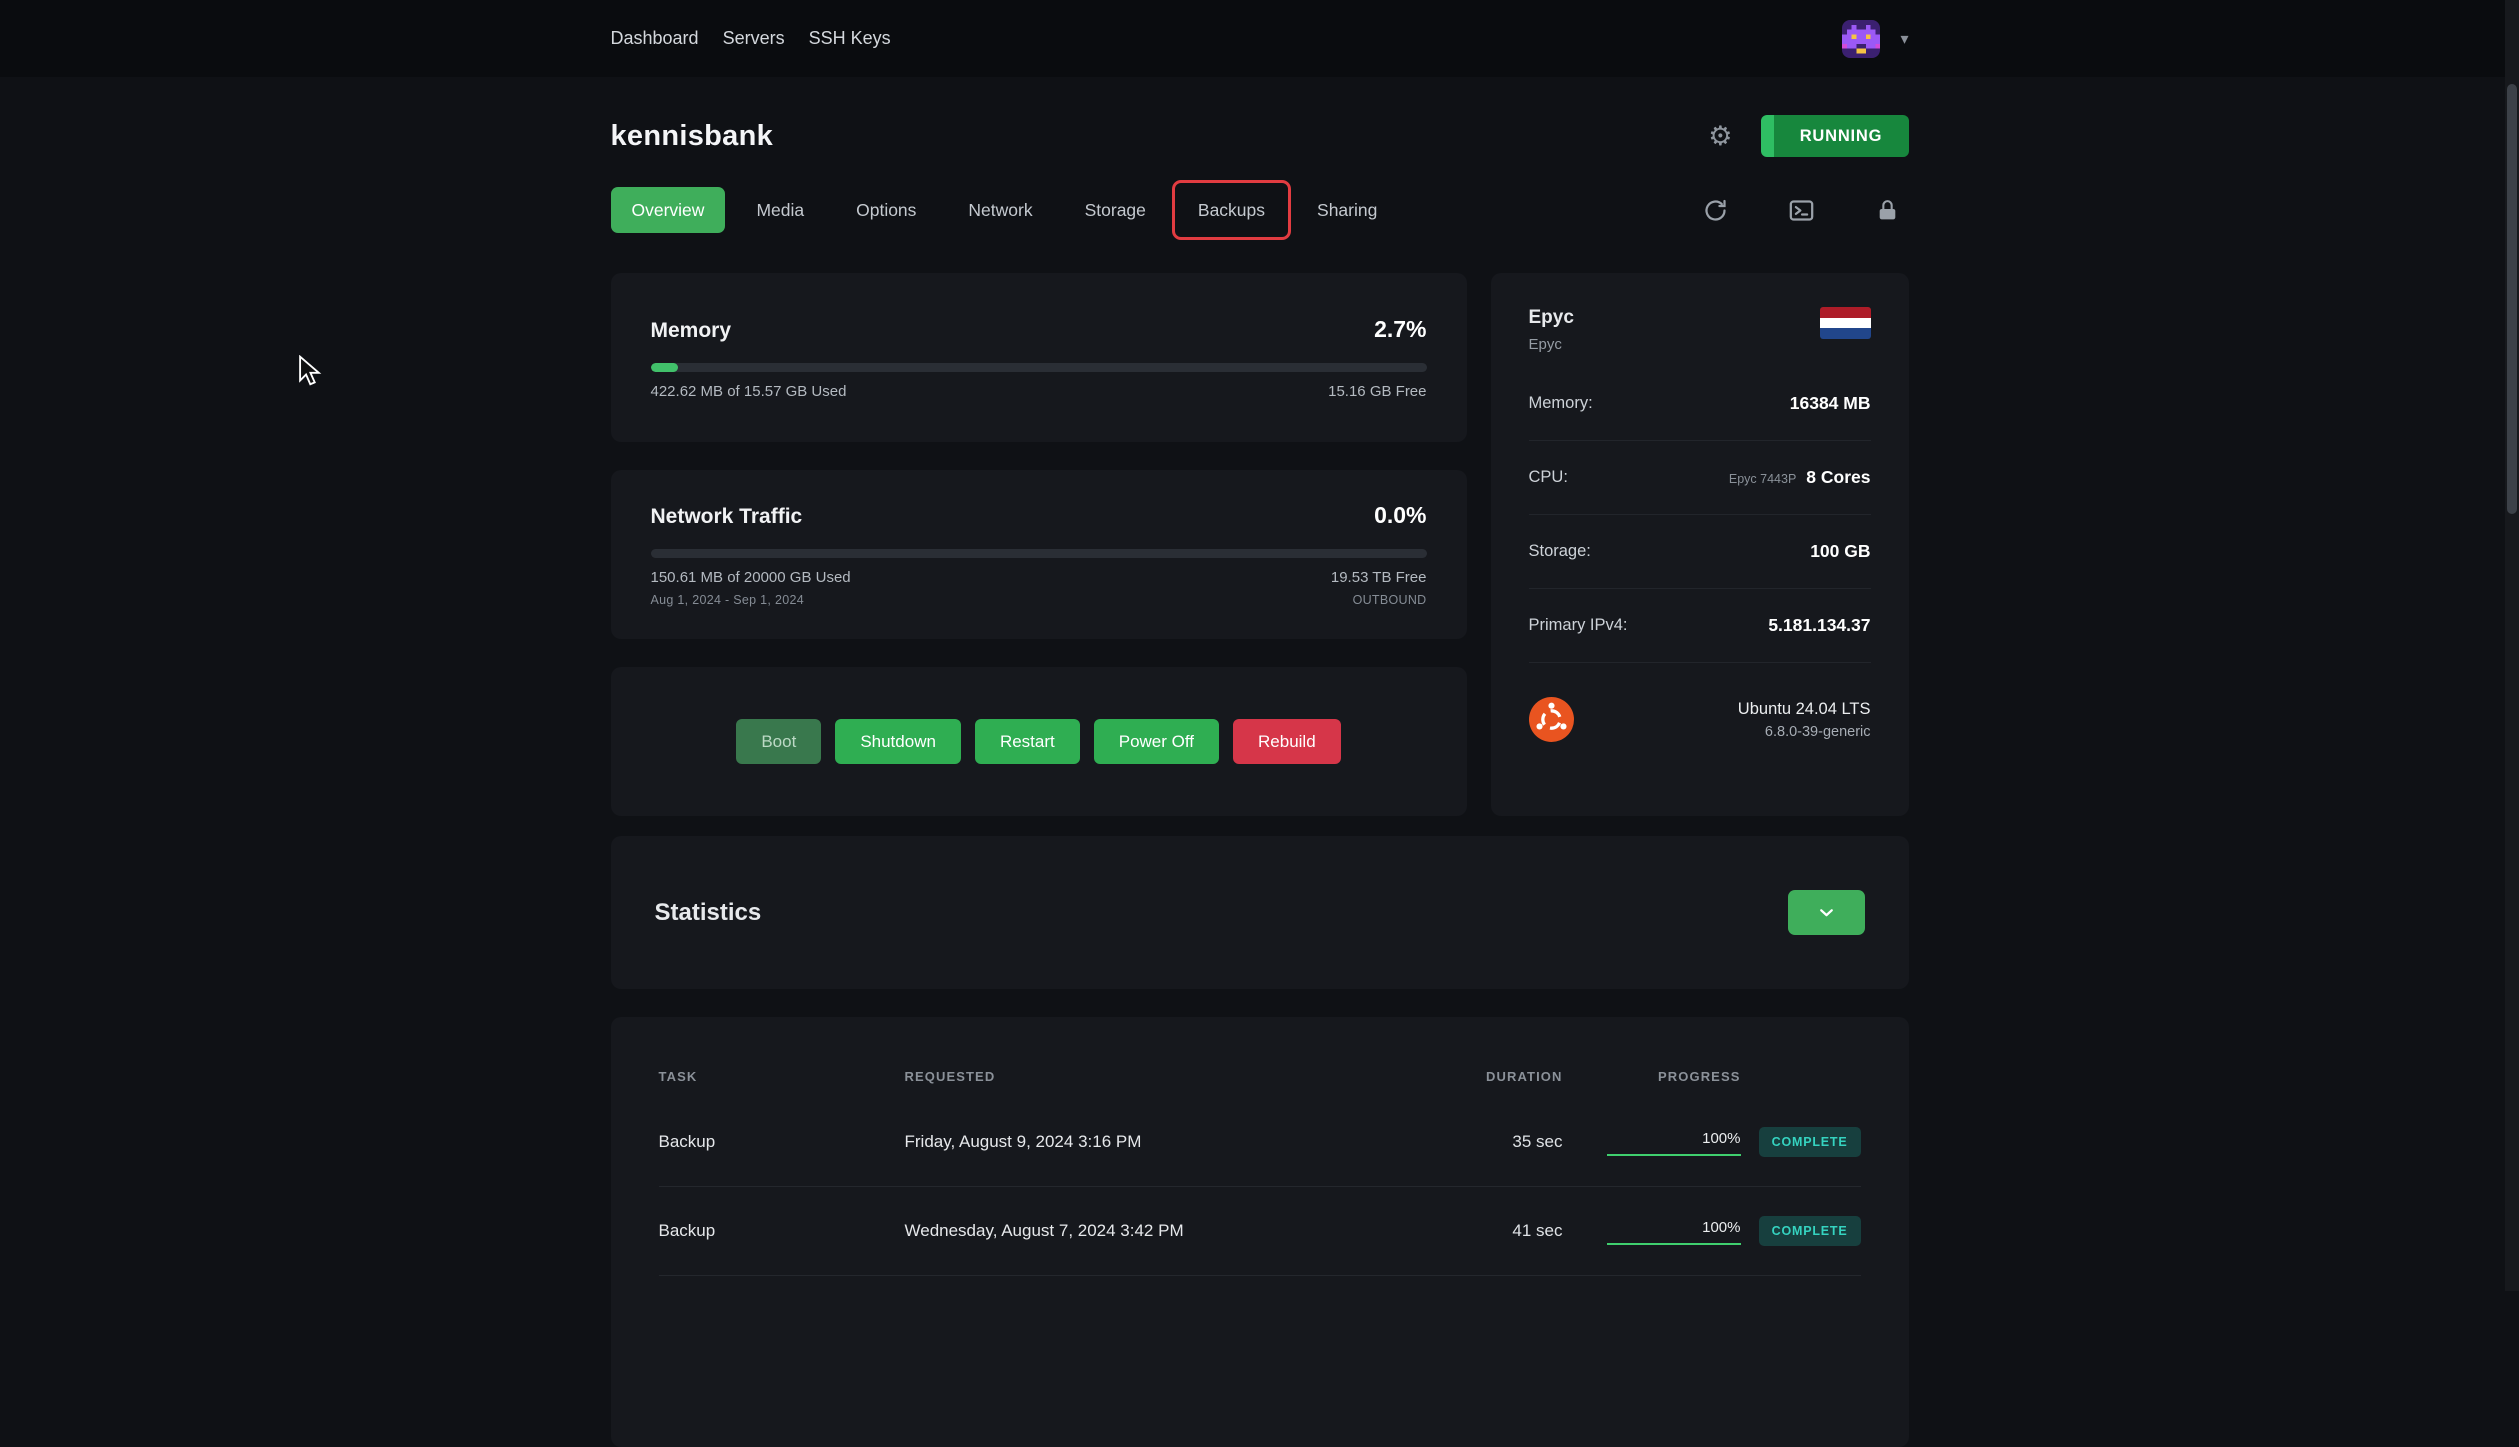 This screenshot has width=2519, height=1447. What do you see at coordinates (1027, 741) in the screenshot?
I see `restart-button: Restart` at bounding box center [1027, 741].